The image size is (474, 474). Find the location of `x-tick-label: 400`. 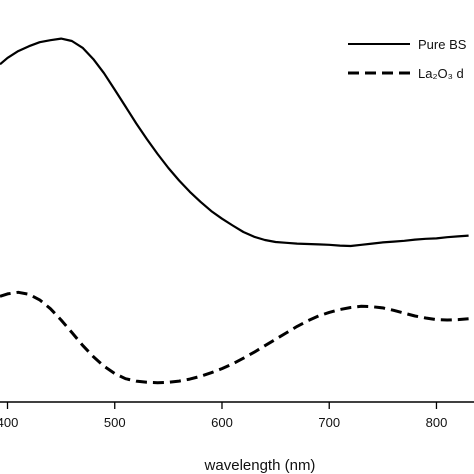

x-tick-label: 400 is located at coordinates (9, 422).